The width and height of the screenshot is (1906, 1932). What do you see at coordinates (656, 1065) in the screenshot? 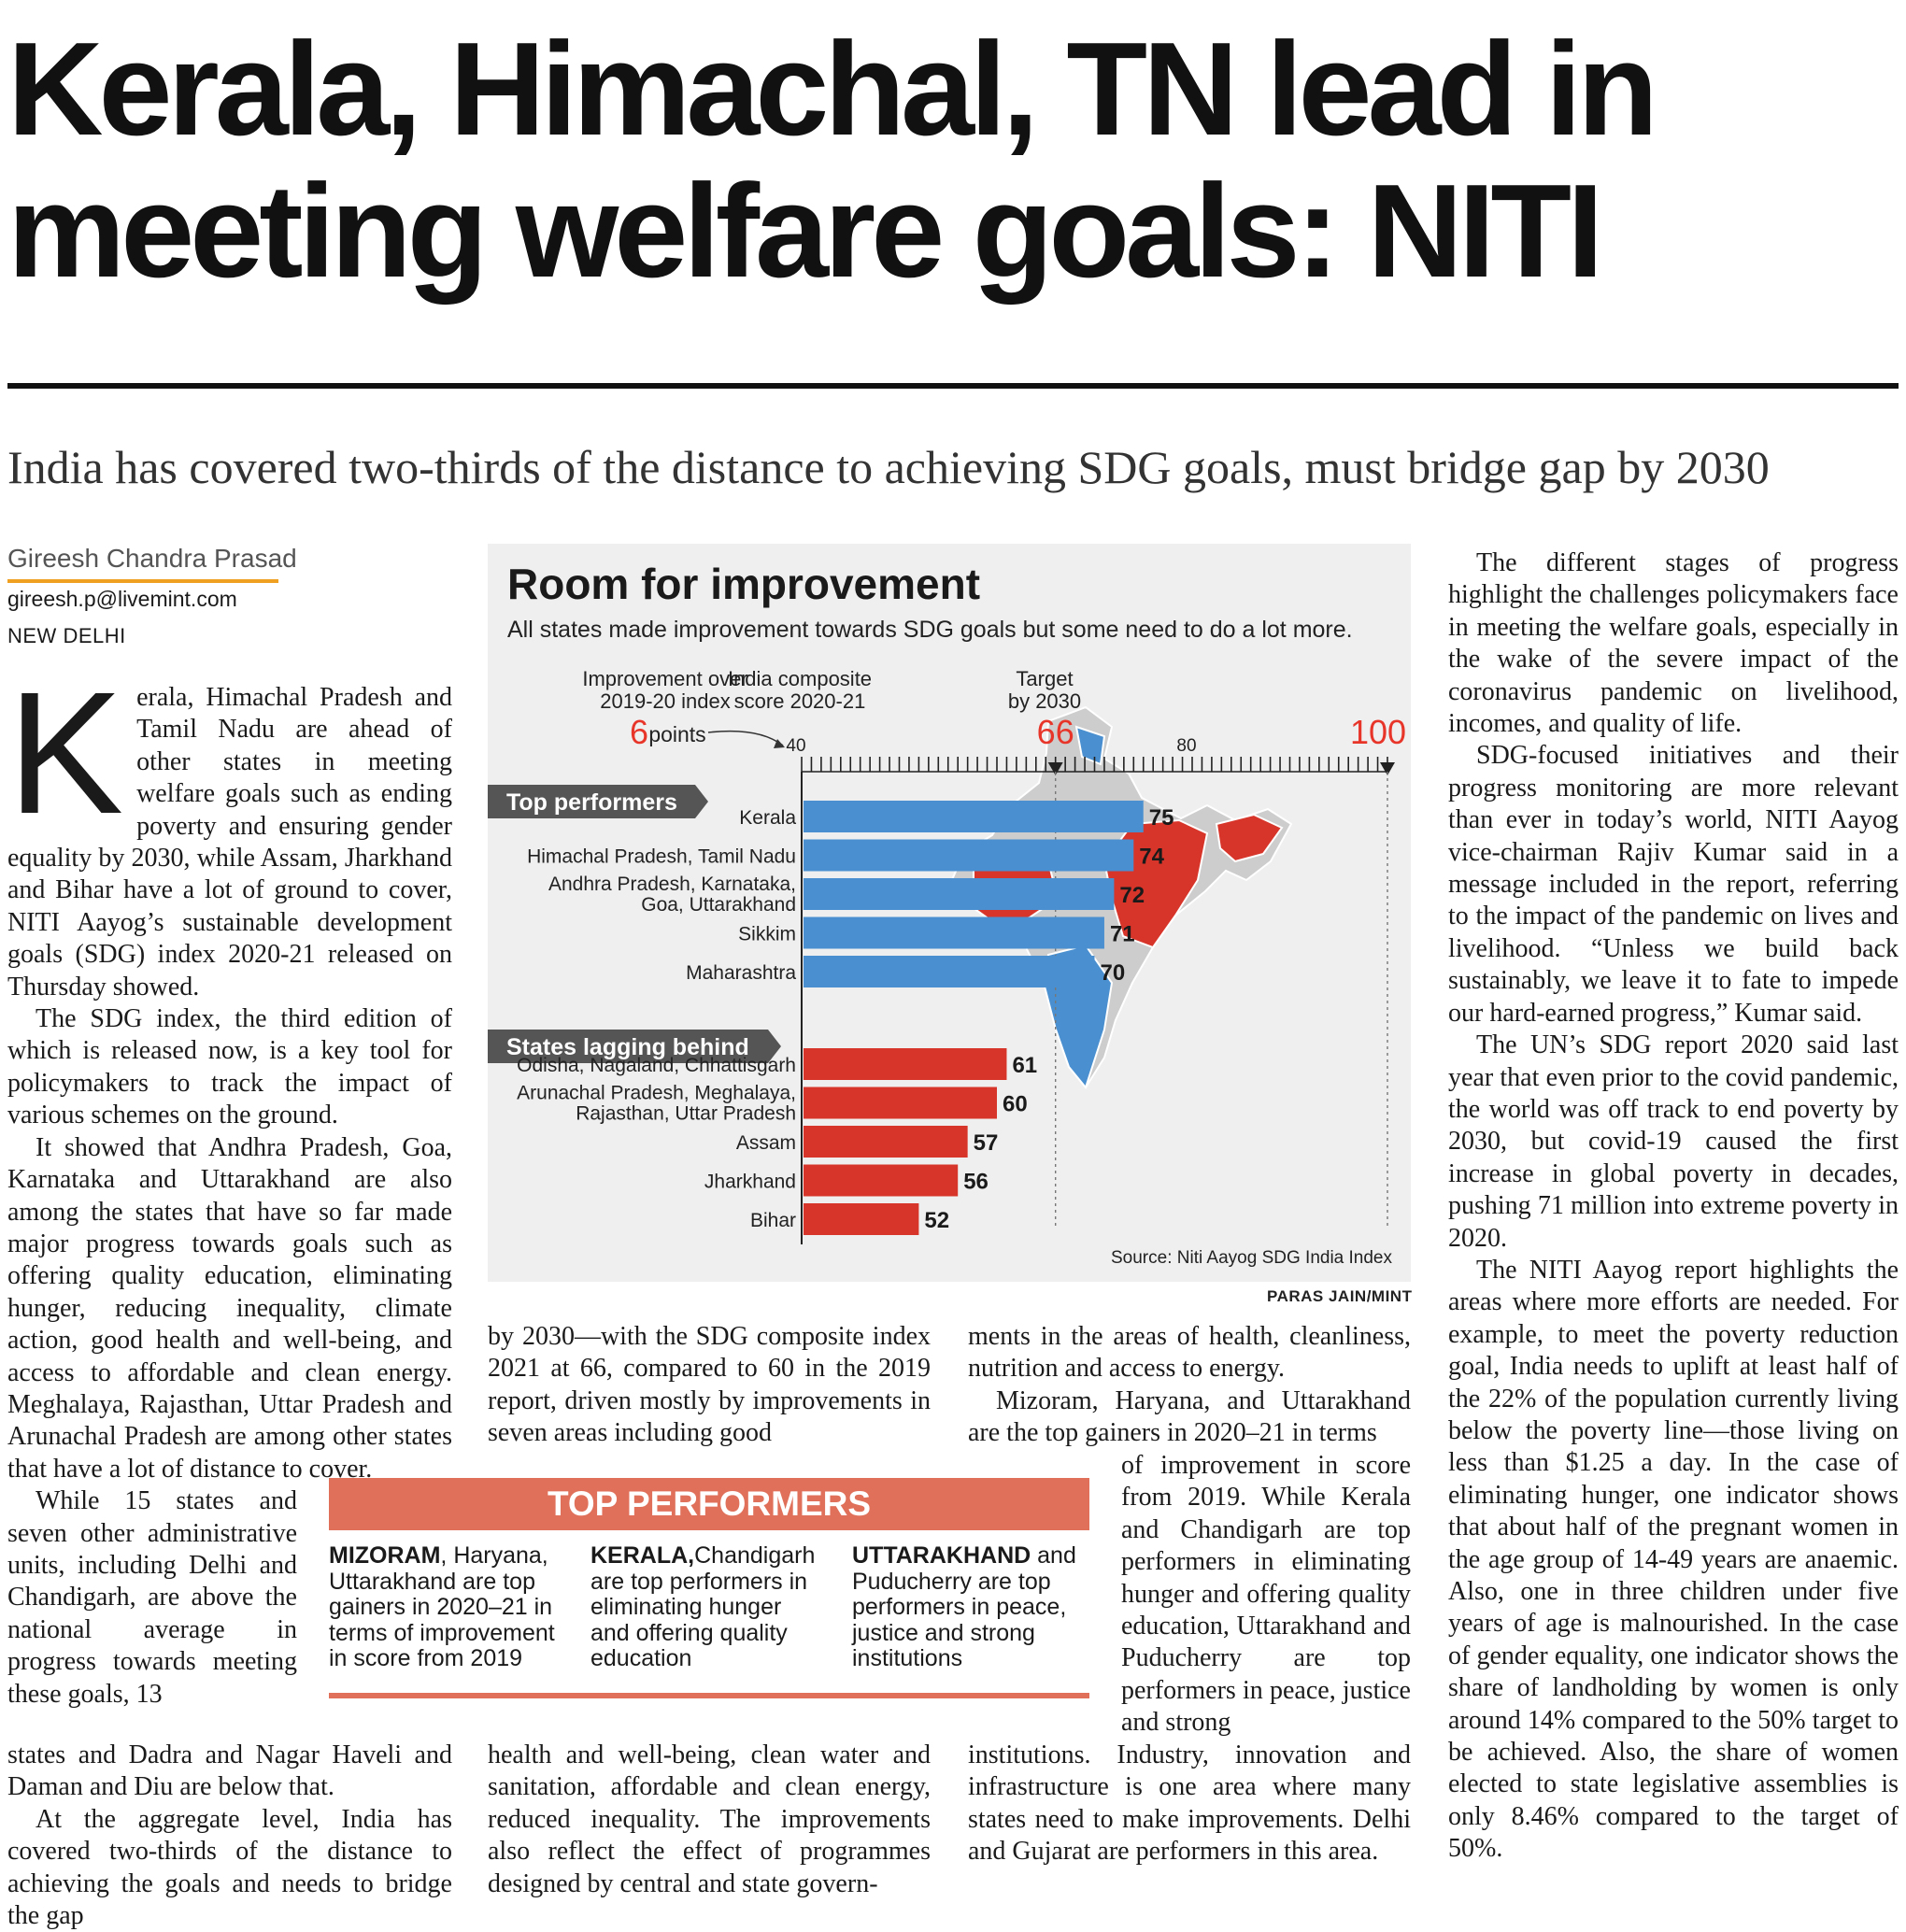
I see `bar-category-label: Odisha, Nagaland, Chhattisgarh` at bounding box center [656, 1065].